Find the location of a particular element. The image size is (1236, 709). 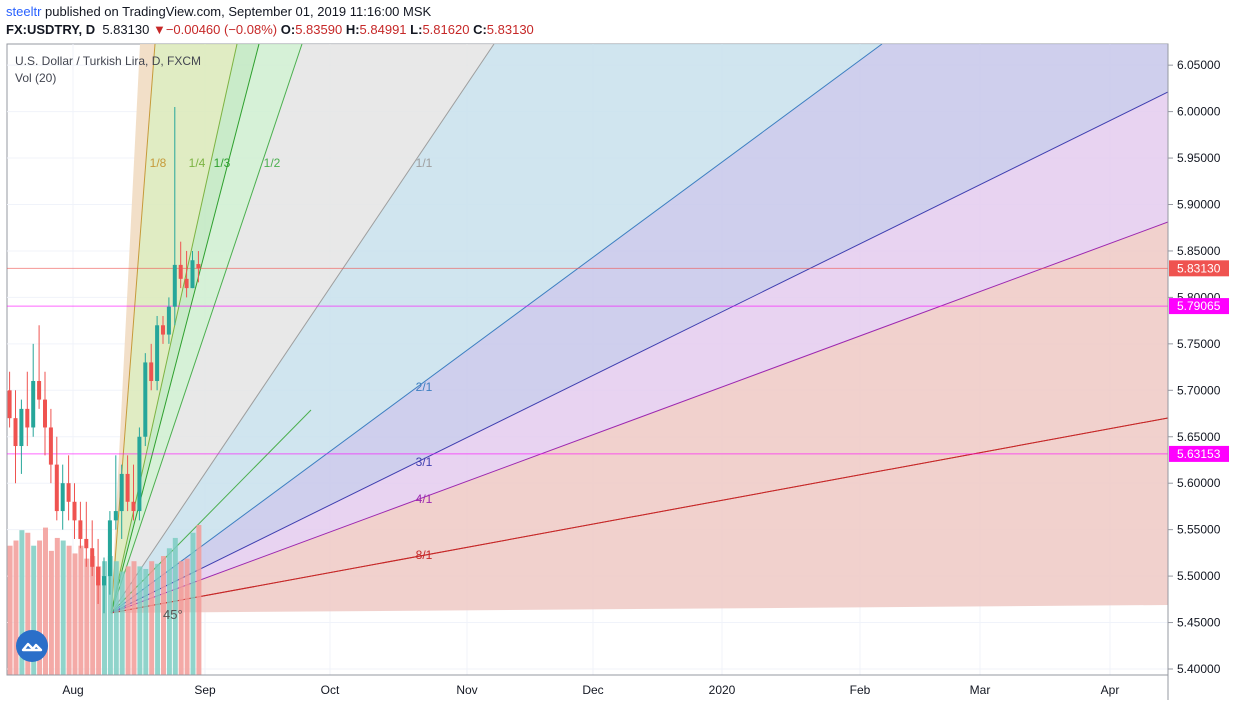

chart-title: U.S. Dollar / Turkish Lira, D, FXCM is located at coordinates (108, 61).